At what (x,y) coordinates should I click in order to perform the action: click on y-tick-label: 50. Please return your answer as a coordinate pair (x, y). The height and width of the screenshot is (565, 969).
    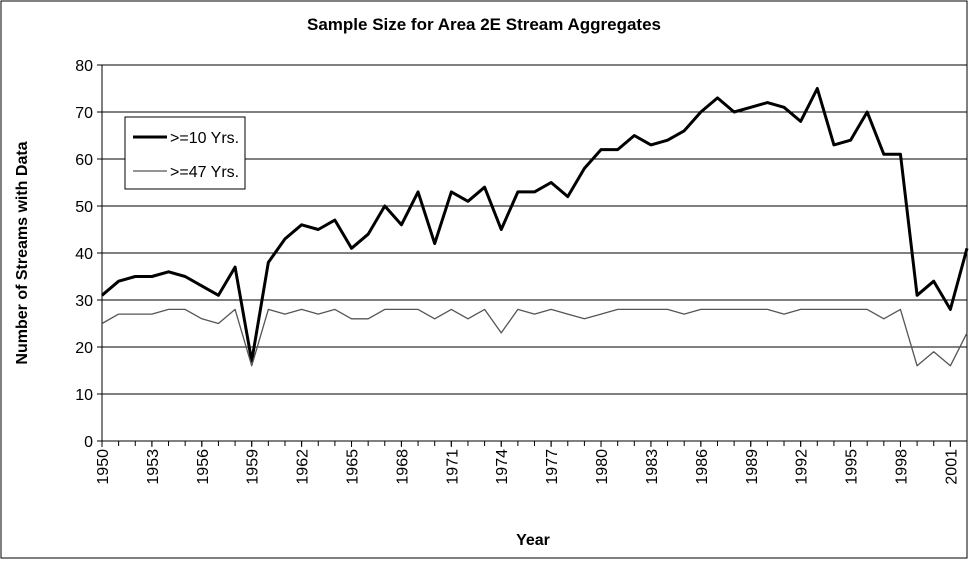
    Looking at the image, I should click on (84, 207).